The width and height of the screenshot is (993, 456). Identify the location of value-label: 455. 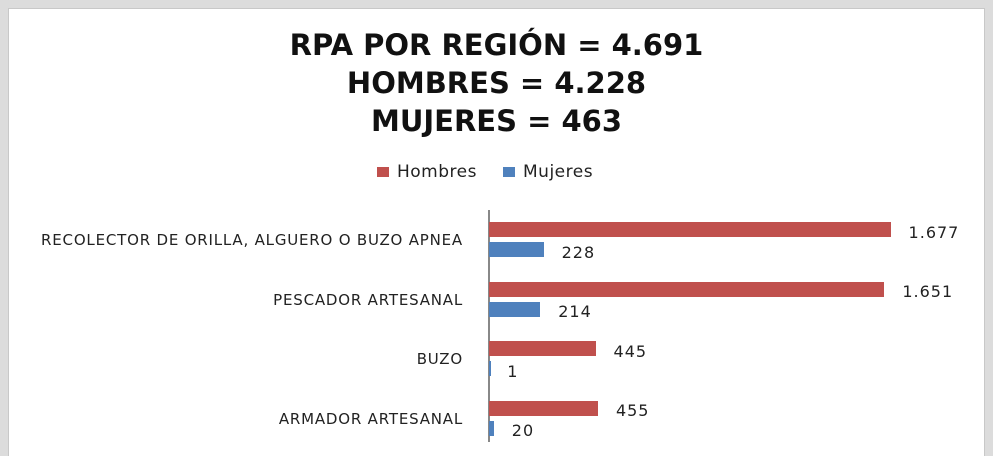
(632, 410).